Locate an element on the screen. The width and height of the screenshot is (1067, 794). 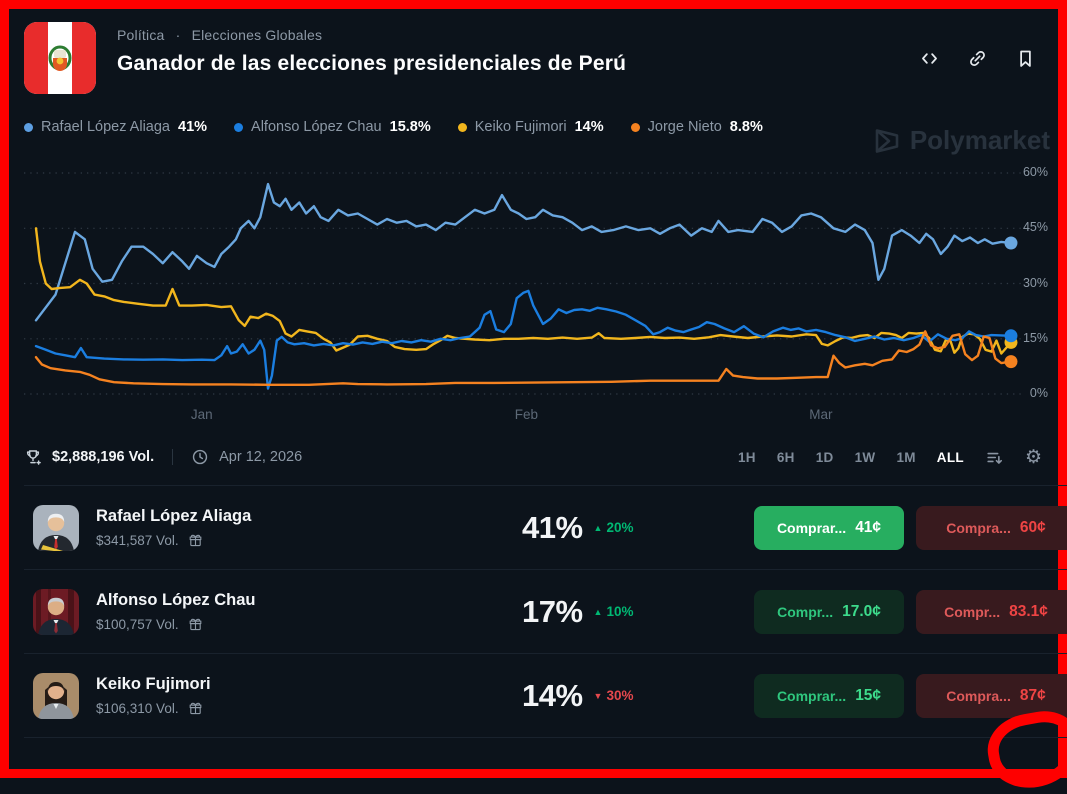
market-end-date: Apr 12, 2026 is located at coordinates (261, 457).